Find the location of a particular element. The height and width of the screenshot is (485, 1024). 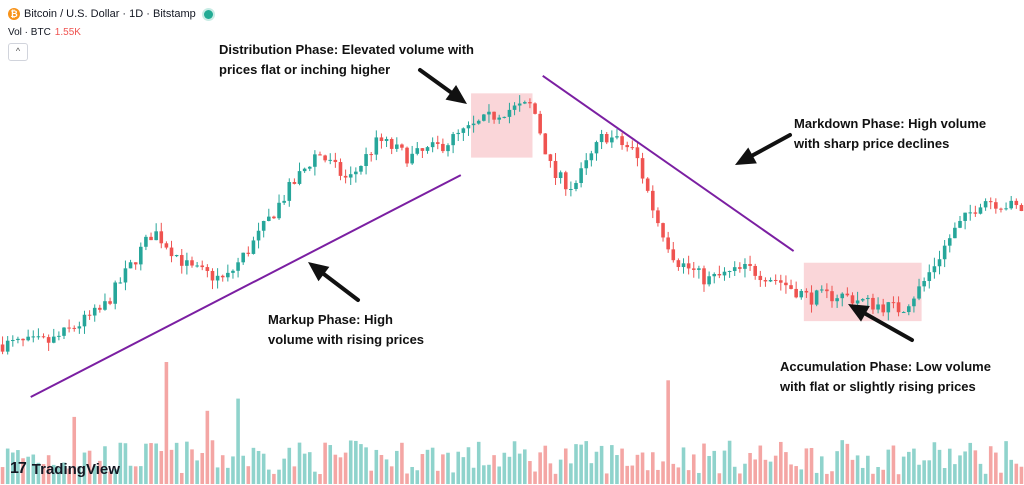

annotation-line: with sharp price declines is located at coordinates (872, 143).